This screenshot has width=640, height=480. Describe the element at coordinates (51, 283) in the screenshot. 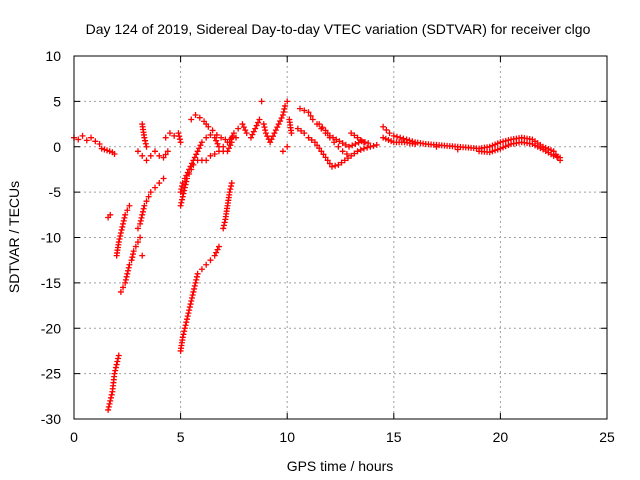

I see `y-tick-label: -15` at that location.